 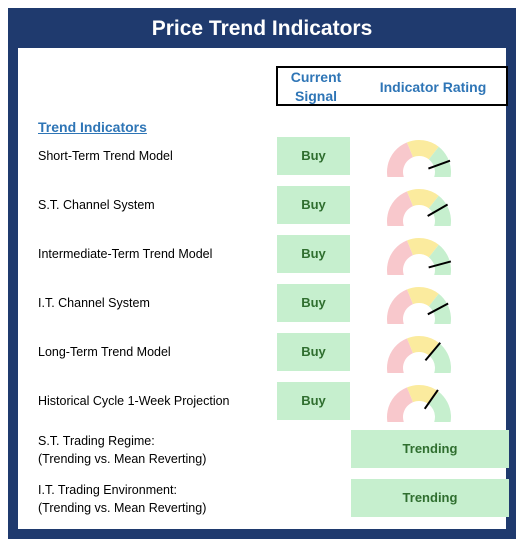 What do you see at coordinates (105, 156) in the screenshot?
I see `indicator-label: Short-Term Trend Model` at bounding box center [105, 156].